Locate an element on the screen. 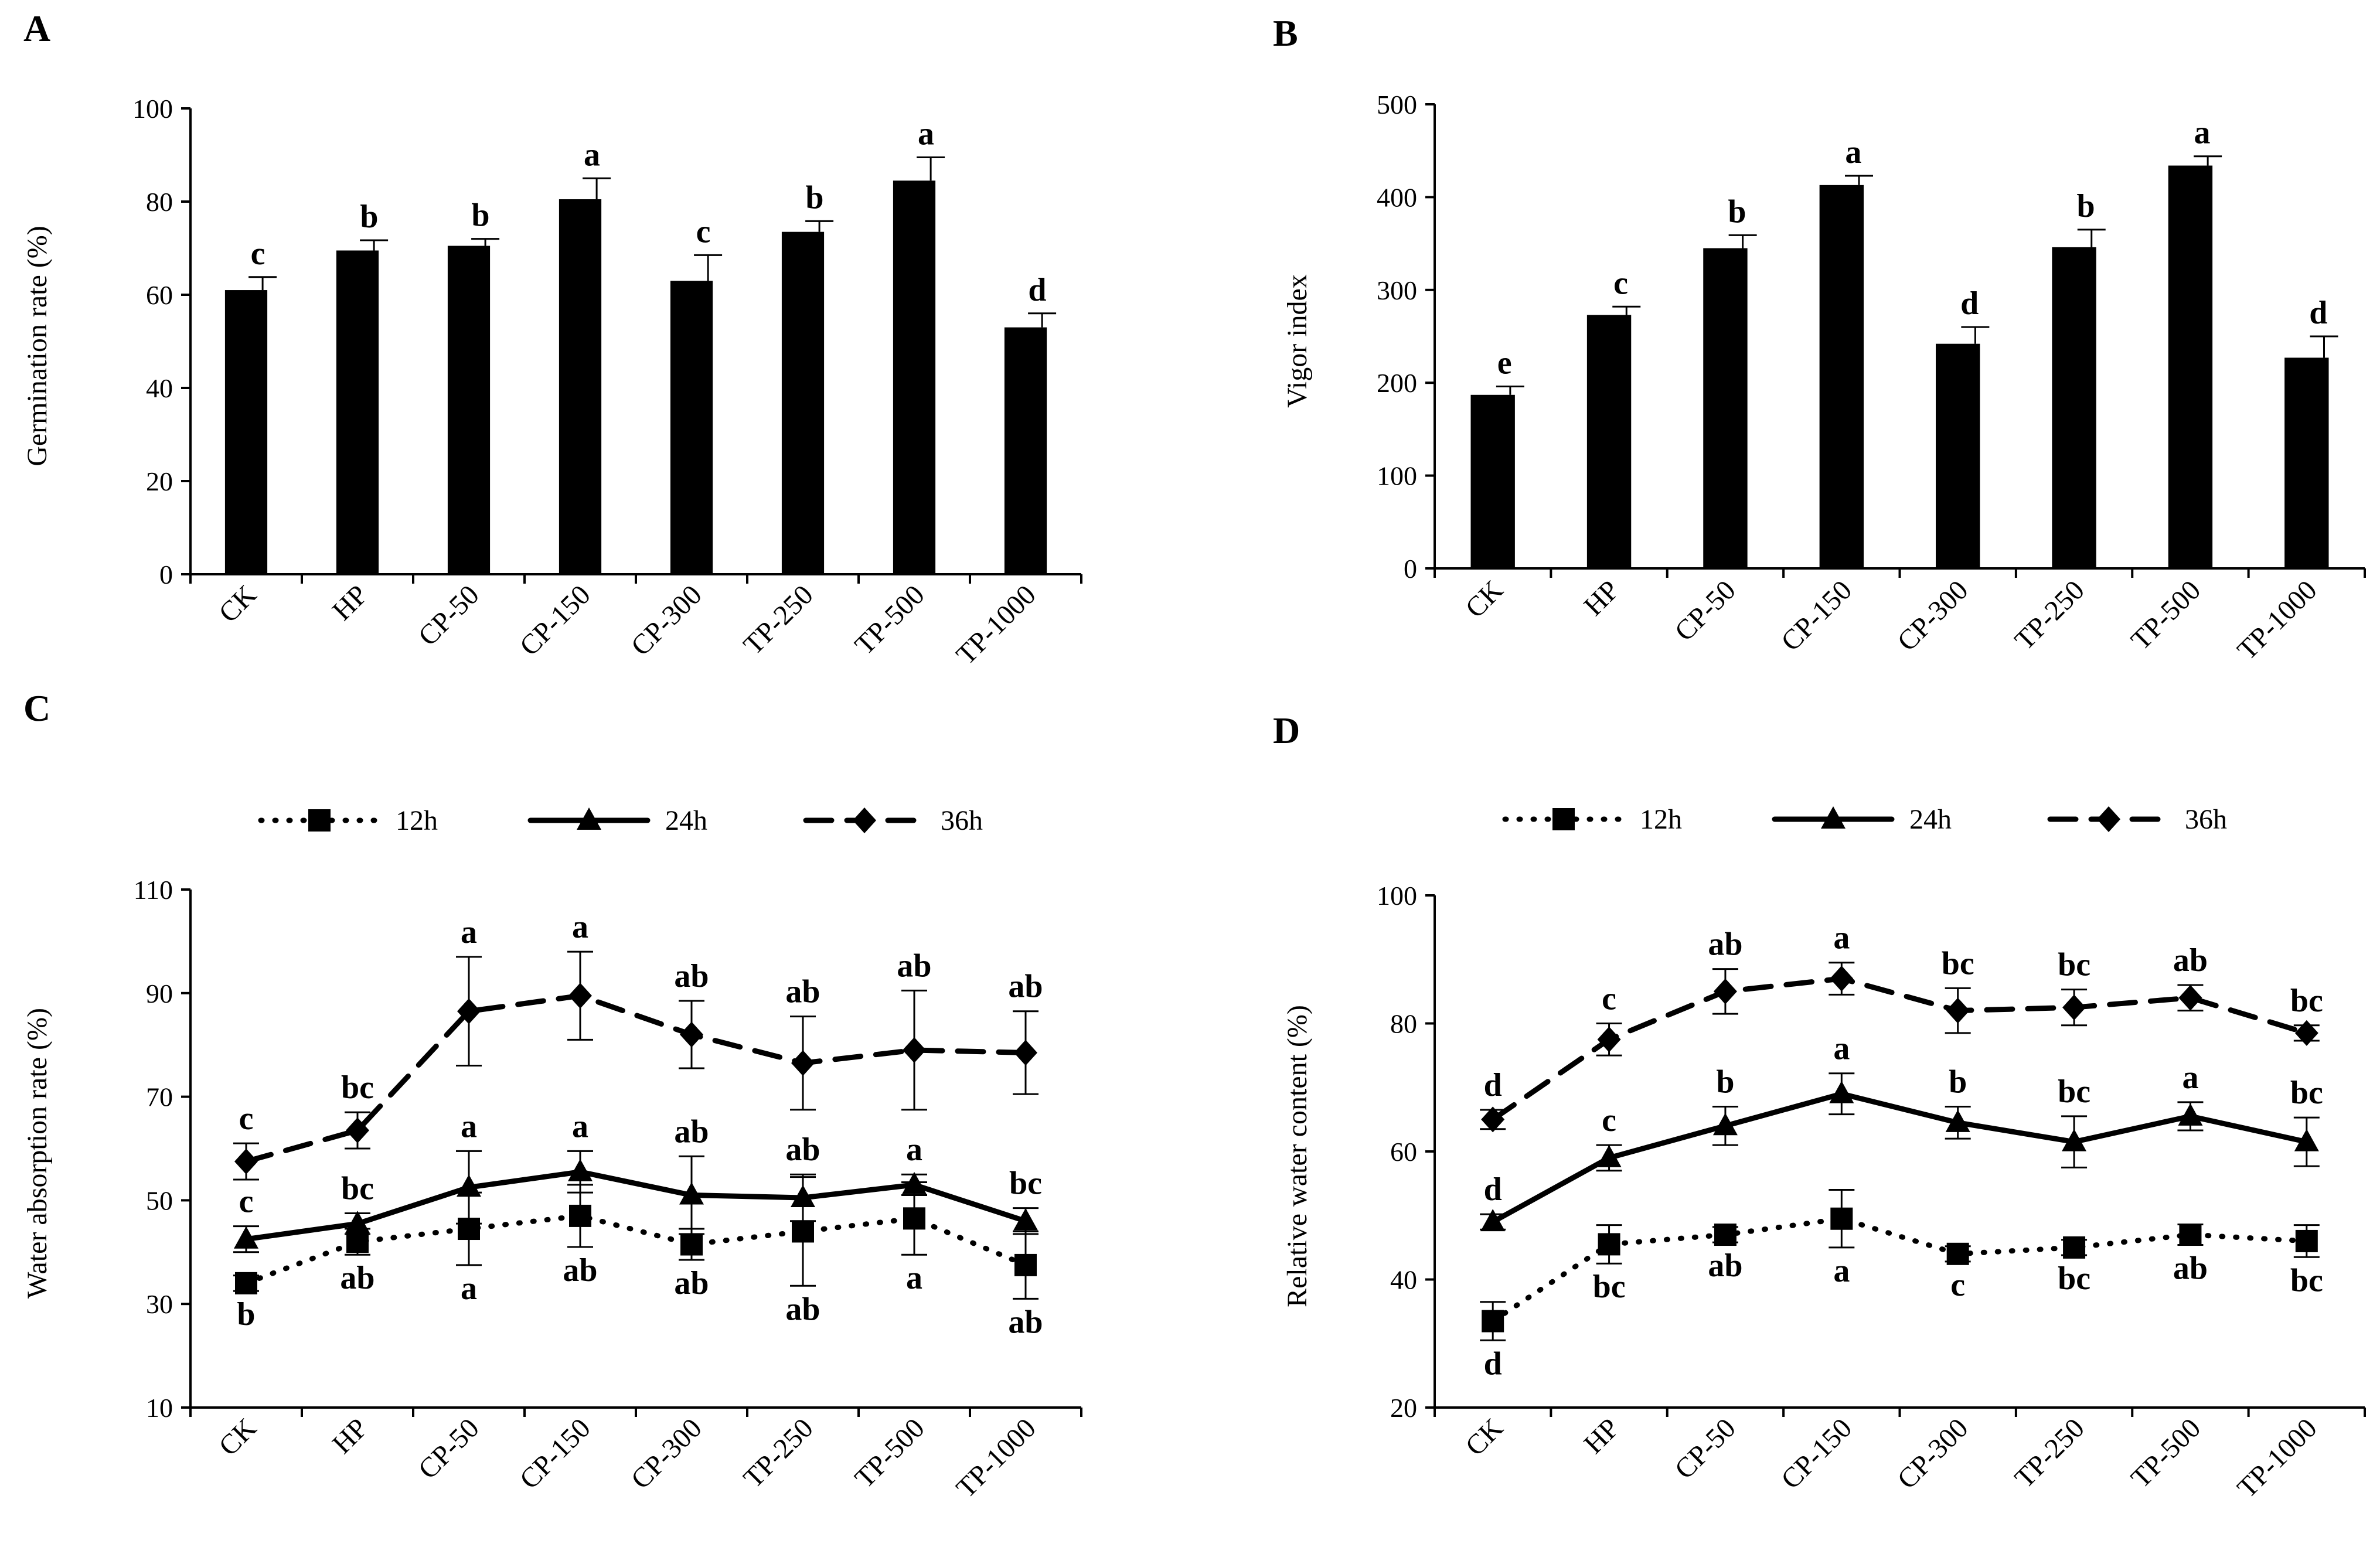  x-category-label: CK is located at coordinates (238, 604).